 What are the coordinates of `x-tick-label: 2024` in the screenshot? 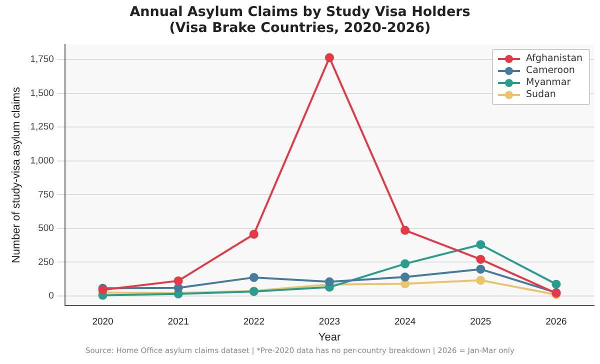 It's located at (405, 322).